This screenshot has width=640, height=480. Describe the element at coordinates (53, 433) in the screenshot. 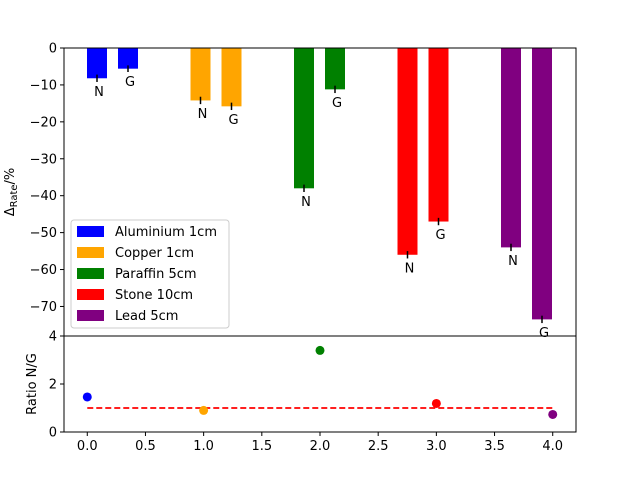

I see `y-tick-label-bottom: 0` at that location.